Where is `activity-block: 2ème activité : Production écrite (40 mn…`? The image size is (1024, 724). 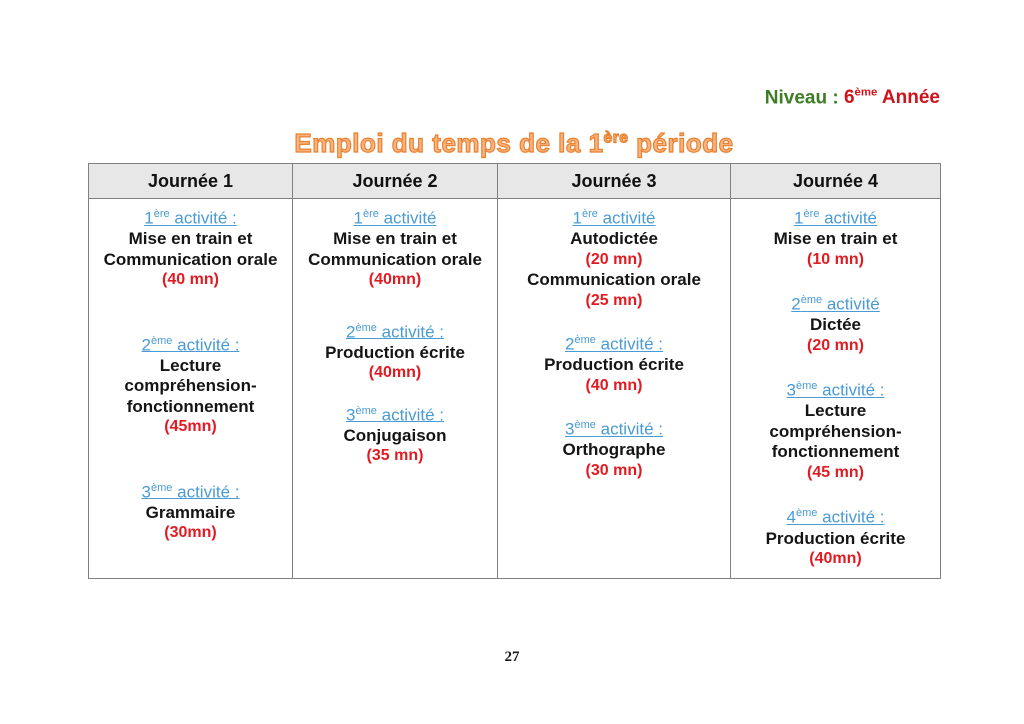
activity-block: 2ème activité : Production écrite (40 mn… is located at coordinates (614, 363).